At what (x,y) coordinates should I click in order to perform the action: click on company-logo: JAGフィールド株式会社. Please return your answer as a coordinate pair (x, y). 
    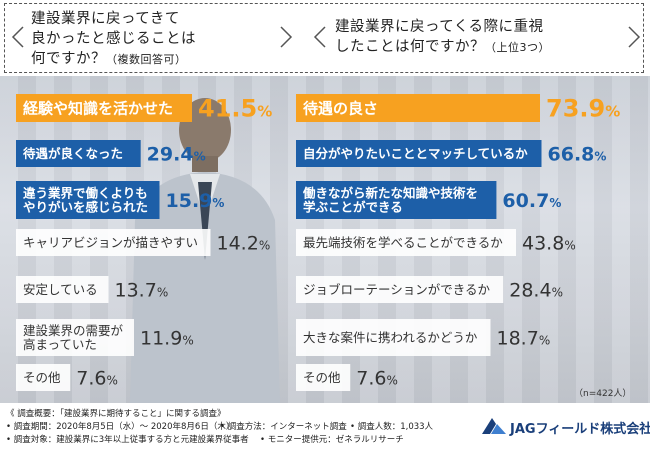
    Looking at the image, I should click on (566, 426).